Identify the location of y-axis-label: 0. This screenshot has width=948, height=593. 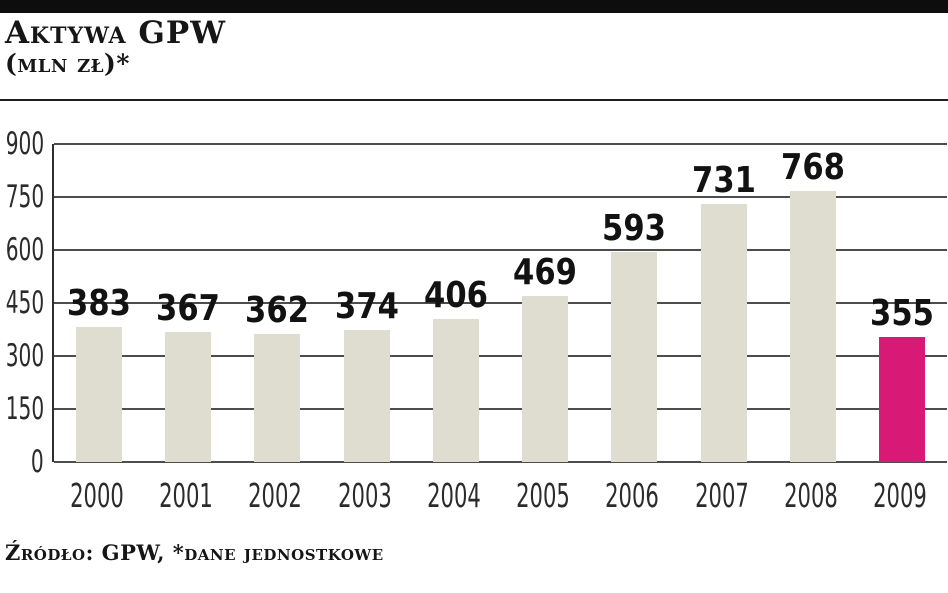
(37, 462).